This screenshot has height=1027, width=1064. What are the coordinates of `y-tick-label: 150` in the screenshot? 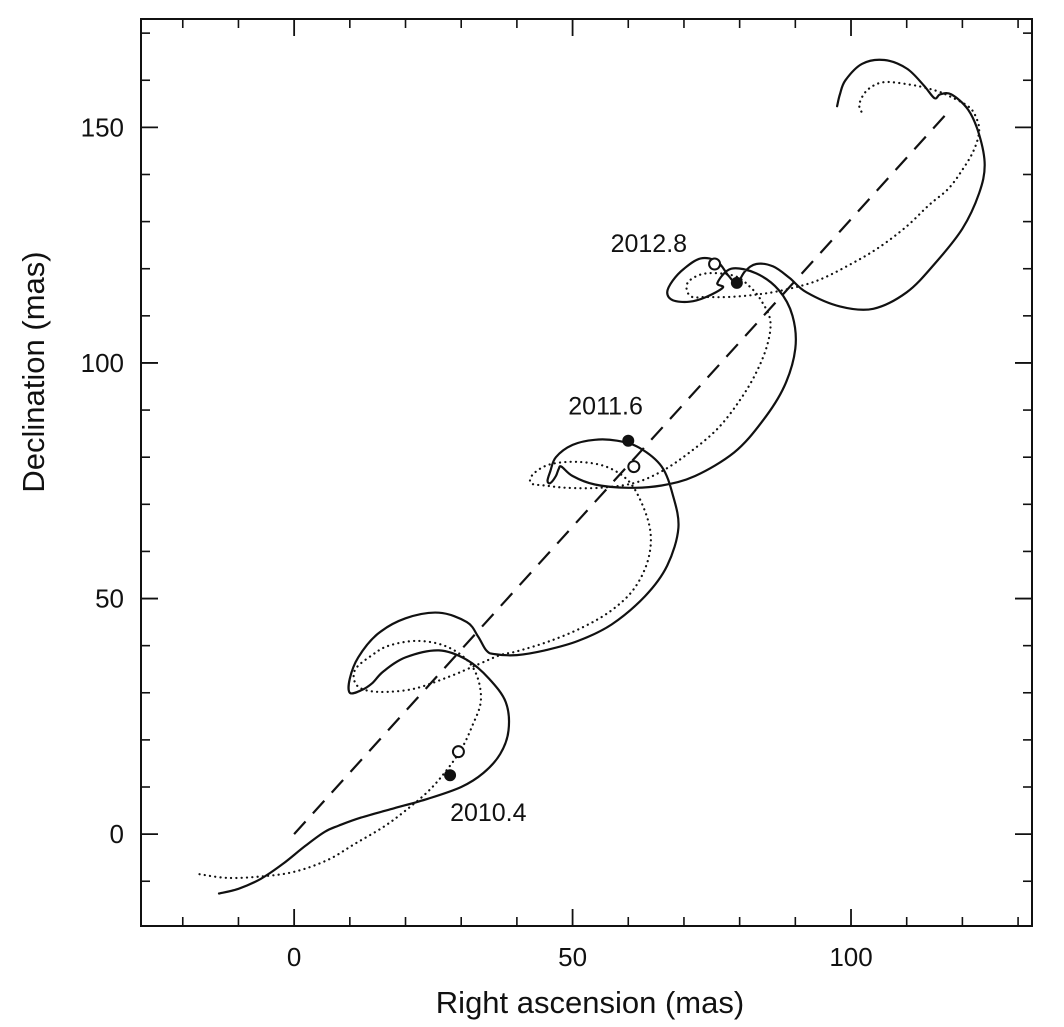 It's located at (102, 127).